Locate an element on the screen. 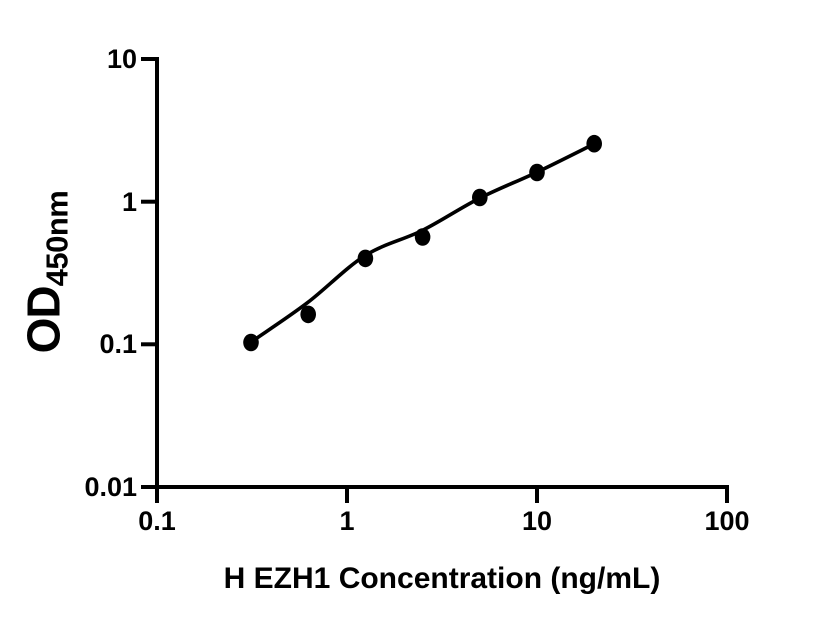  y-tick-label: 10 is located at coordinates (121, 59).